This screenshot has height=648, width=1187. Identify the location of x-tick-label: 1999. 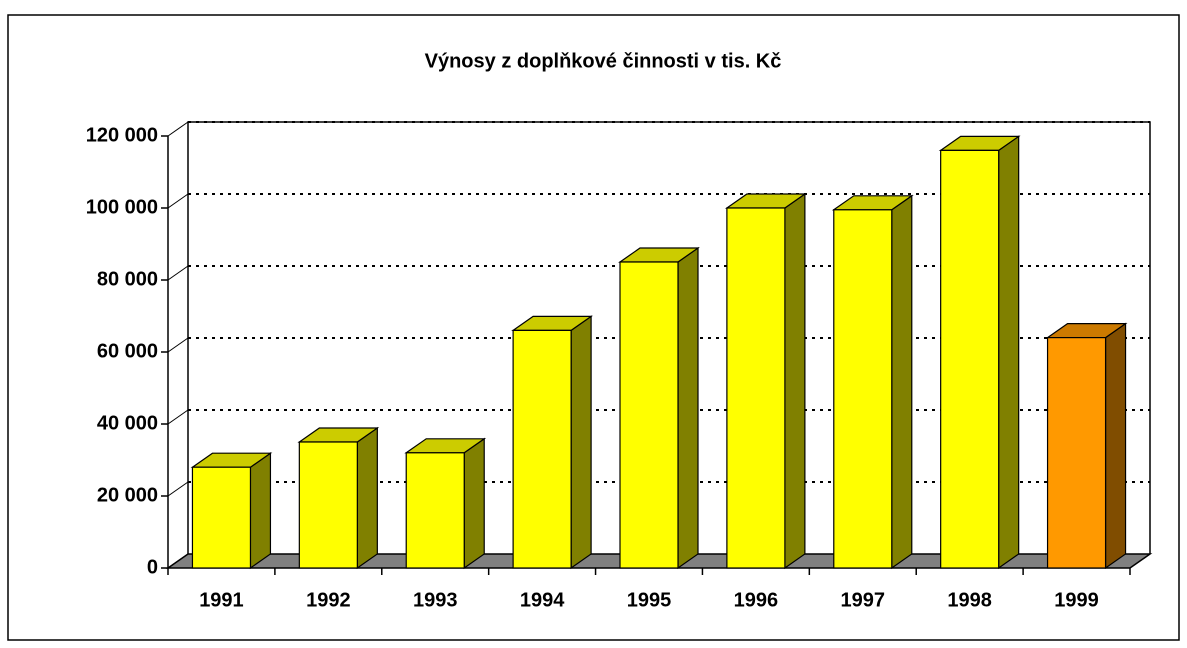
(1076, 600).